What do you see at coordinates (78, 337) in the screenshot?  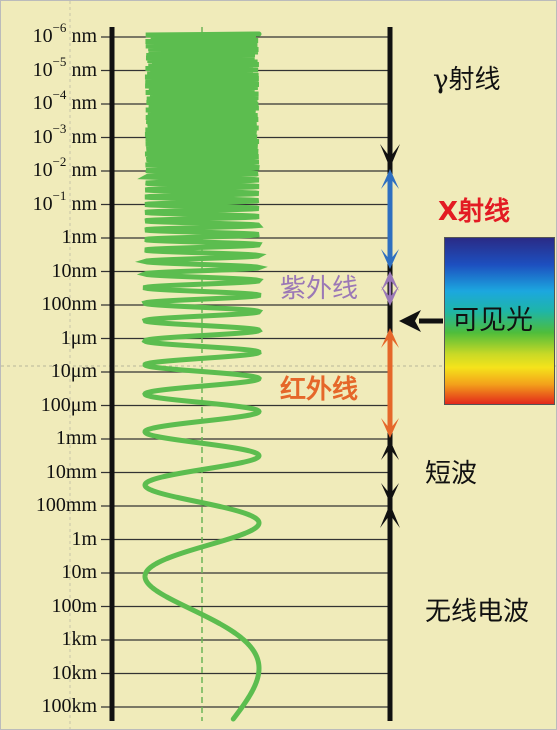 I see `wavelength-base: 1μm` at bounding box center [78, 337].